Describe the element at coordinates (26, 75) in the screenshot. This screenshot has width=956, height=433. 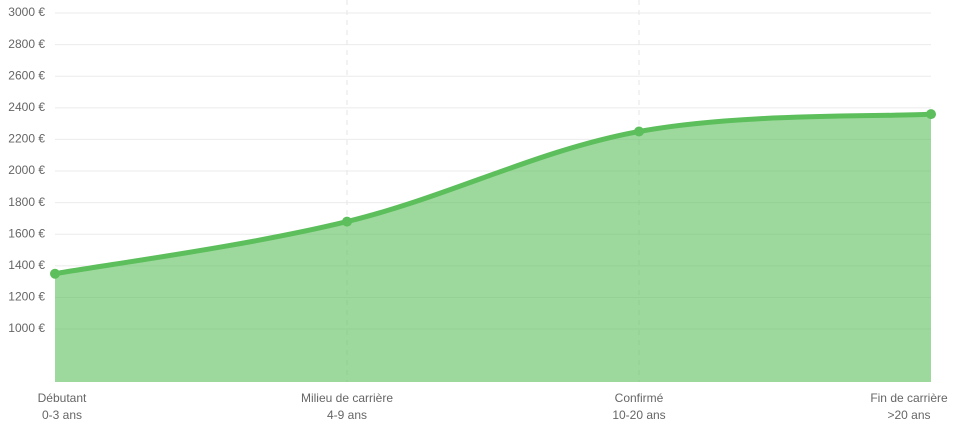
I see `y-tick-label: 2600 €` at that location.